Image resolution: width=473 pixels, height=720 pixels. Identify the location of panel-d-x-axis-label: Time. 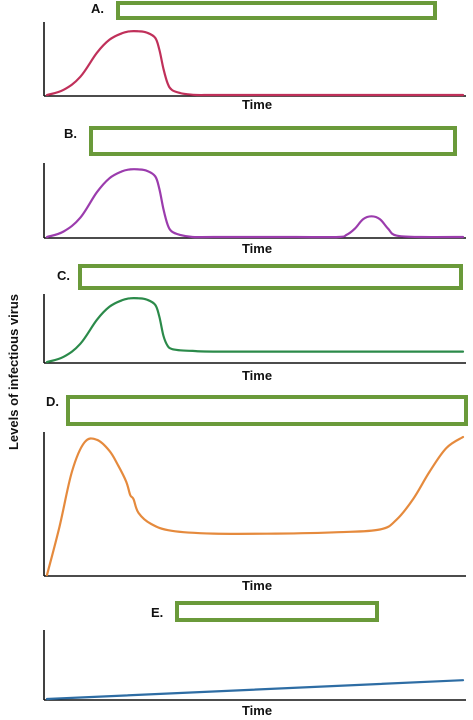
(257, 585).